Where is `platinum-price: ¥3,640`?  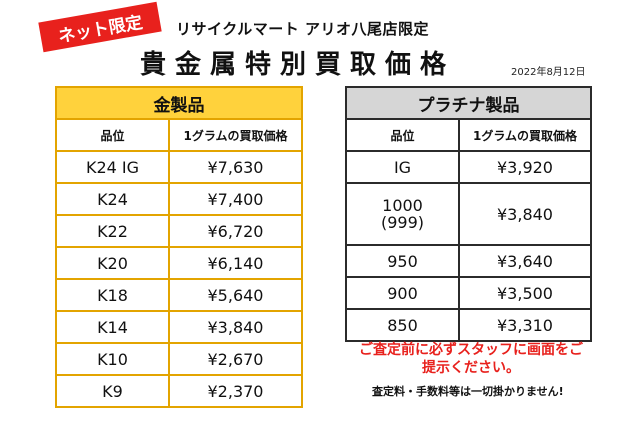 platinum-price: ¥3,640 is located at coordinates (525, 261).